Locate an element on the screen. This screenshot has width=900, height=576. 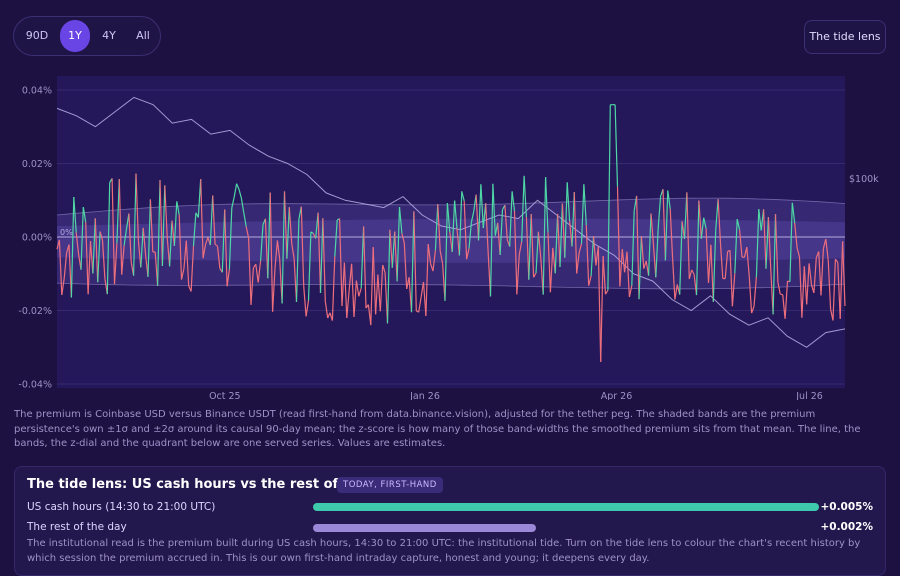
us-hours-bar-fill is located at coordinates (566, 507).